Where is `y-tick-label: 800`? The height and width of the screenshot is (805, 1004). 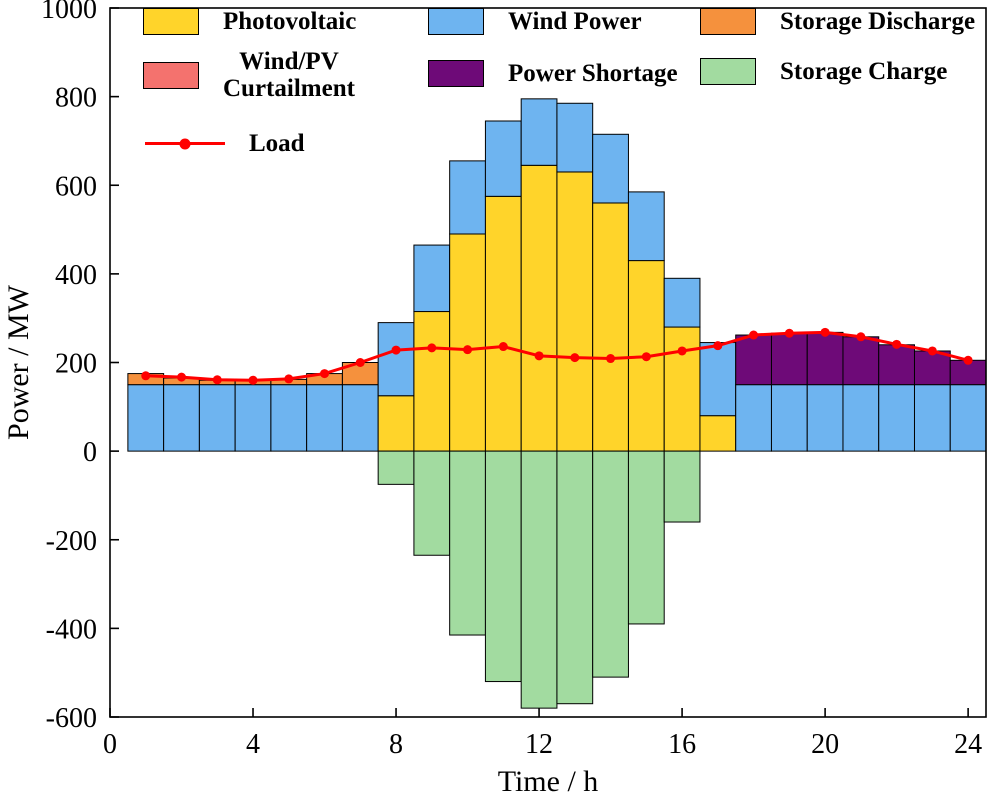 y-tick-label: 800 is located at coordinates (76, 98).